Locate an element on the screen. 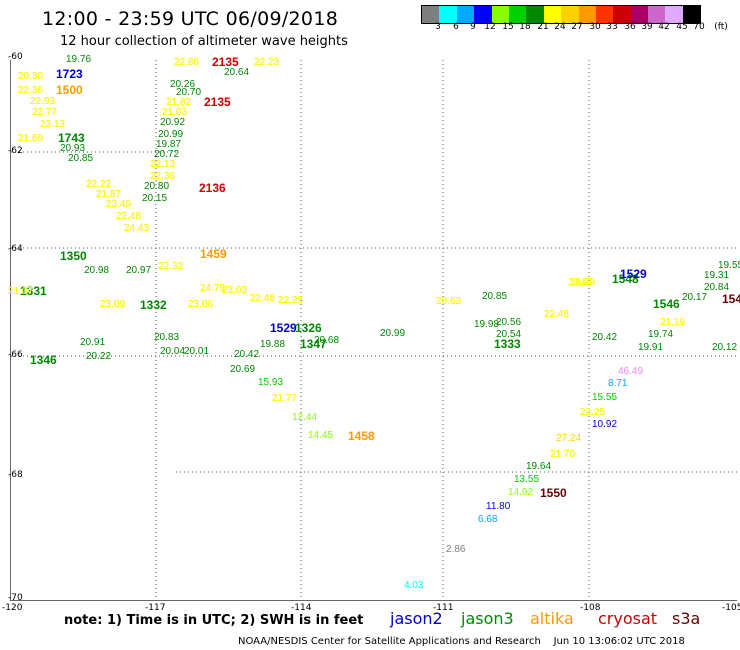  wave-height-label: 22.93 is located at coordinates (43, 101).